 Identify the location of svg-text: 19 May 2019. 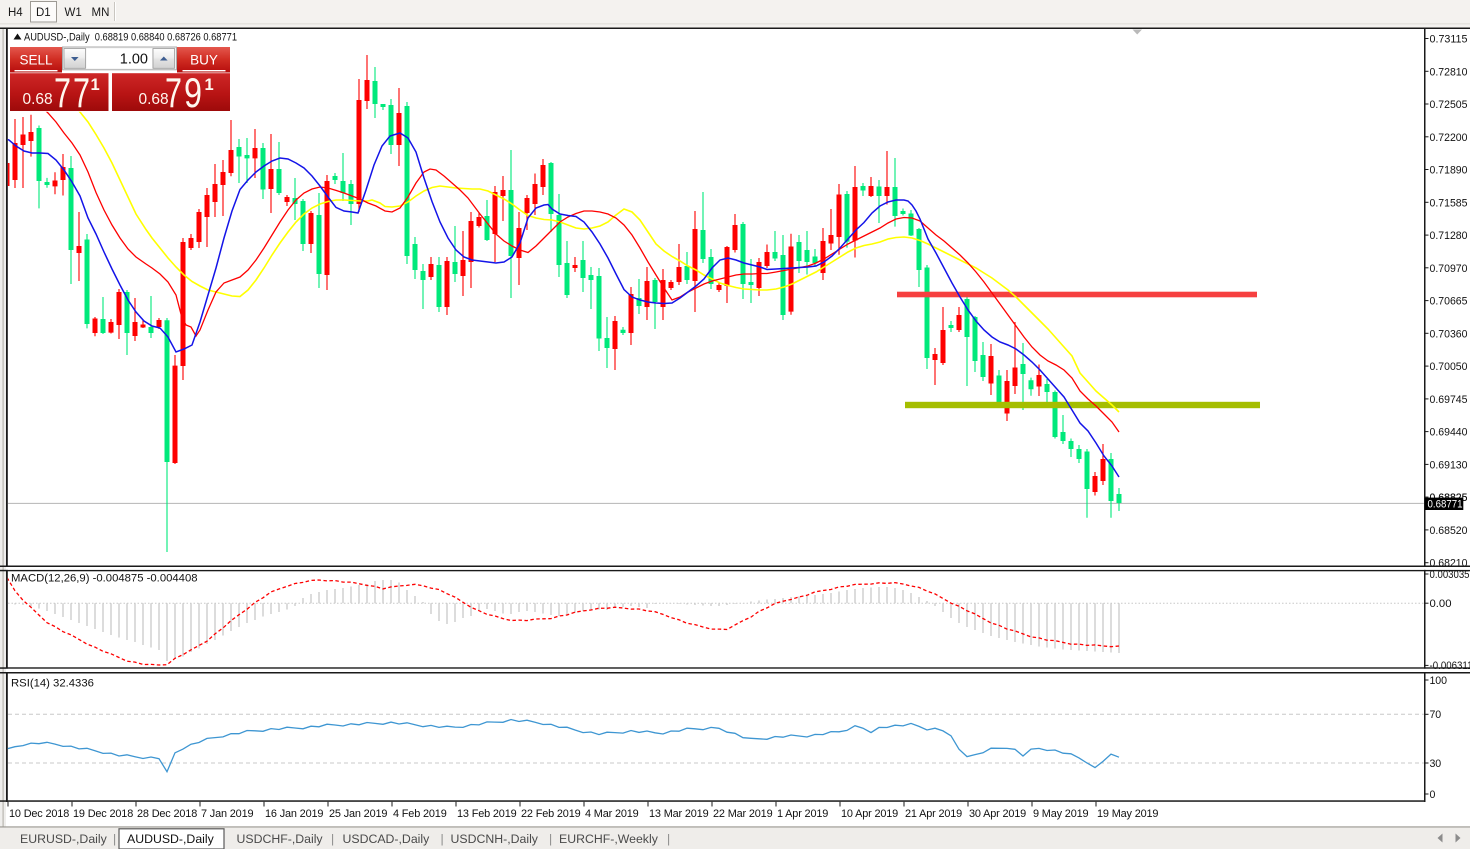
(1127, 814).